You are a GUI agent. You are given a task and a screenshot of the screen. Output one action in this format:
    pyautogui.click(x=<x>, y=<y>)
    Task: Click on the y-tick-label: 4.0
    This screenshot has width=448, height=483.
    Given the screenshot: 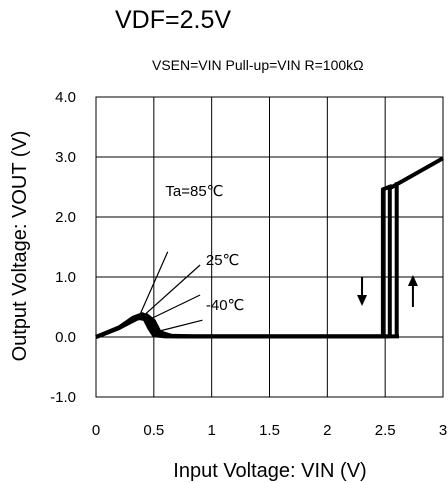 What is the action you would take?
    pyautogui.click(x=65, y=97)
    